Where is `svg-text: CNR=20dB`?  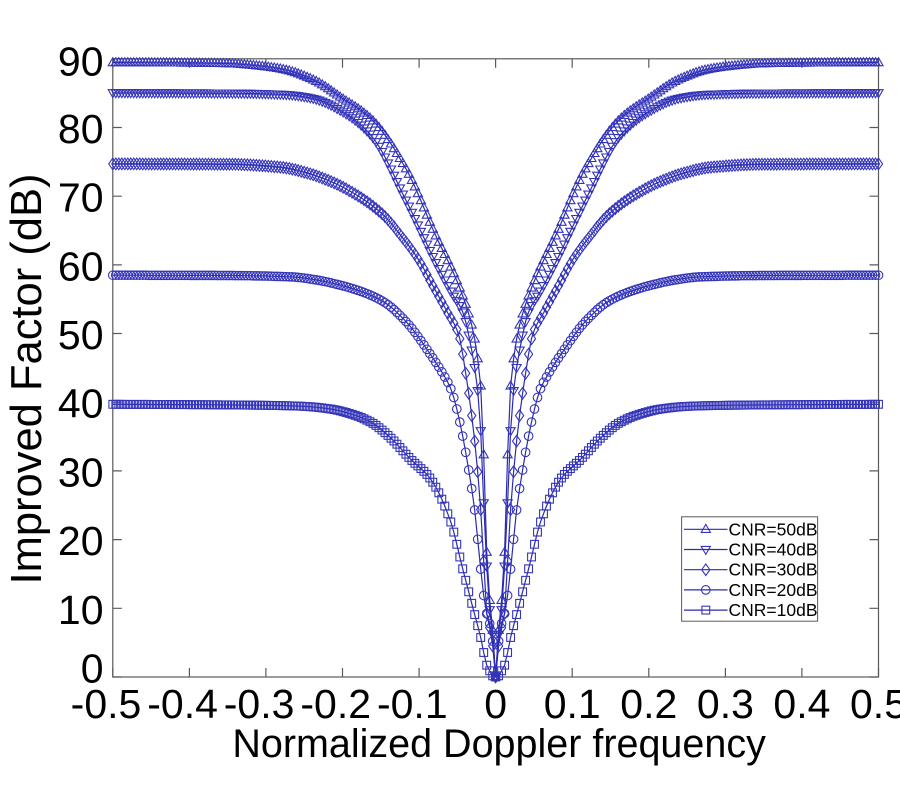 svg-text: CNR=20dB is located at coordinates (773, 590).